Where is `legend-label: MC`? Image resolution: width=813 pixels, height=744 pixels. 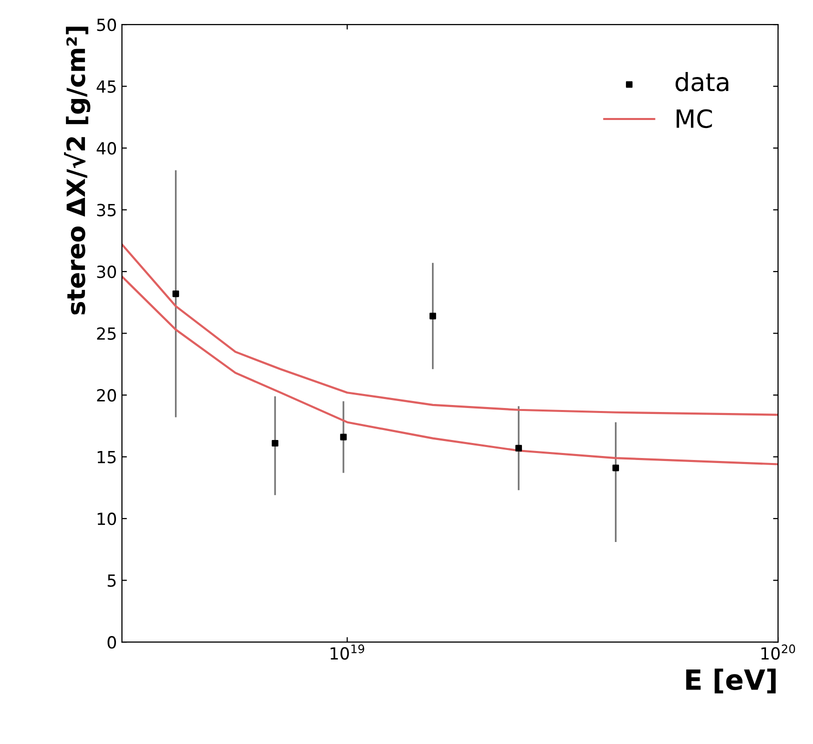
legend-label: MC is located at coordinates (694, 118).